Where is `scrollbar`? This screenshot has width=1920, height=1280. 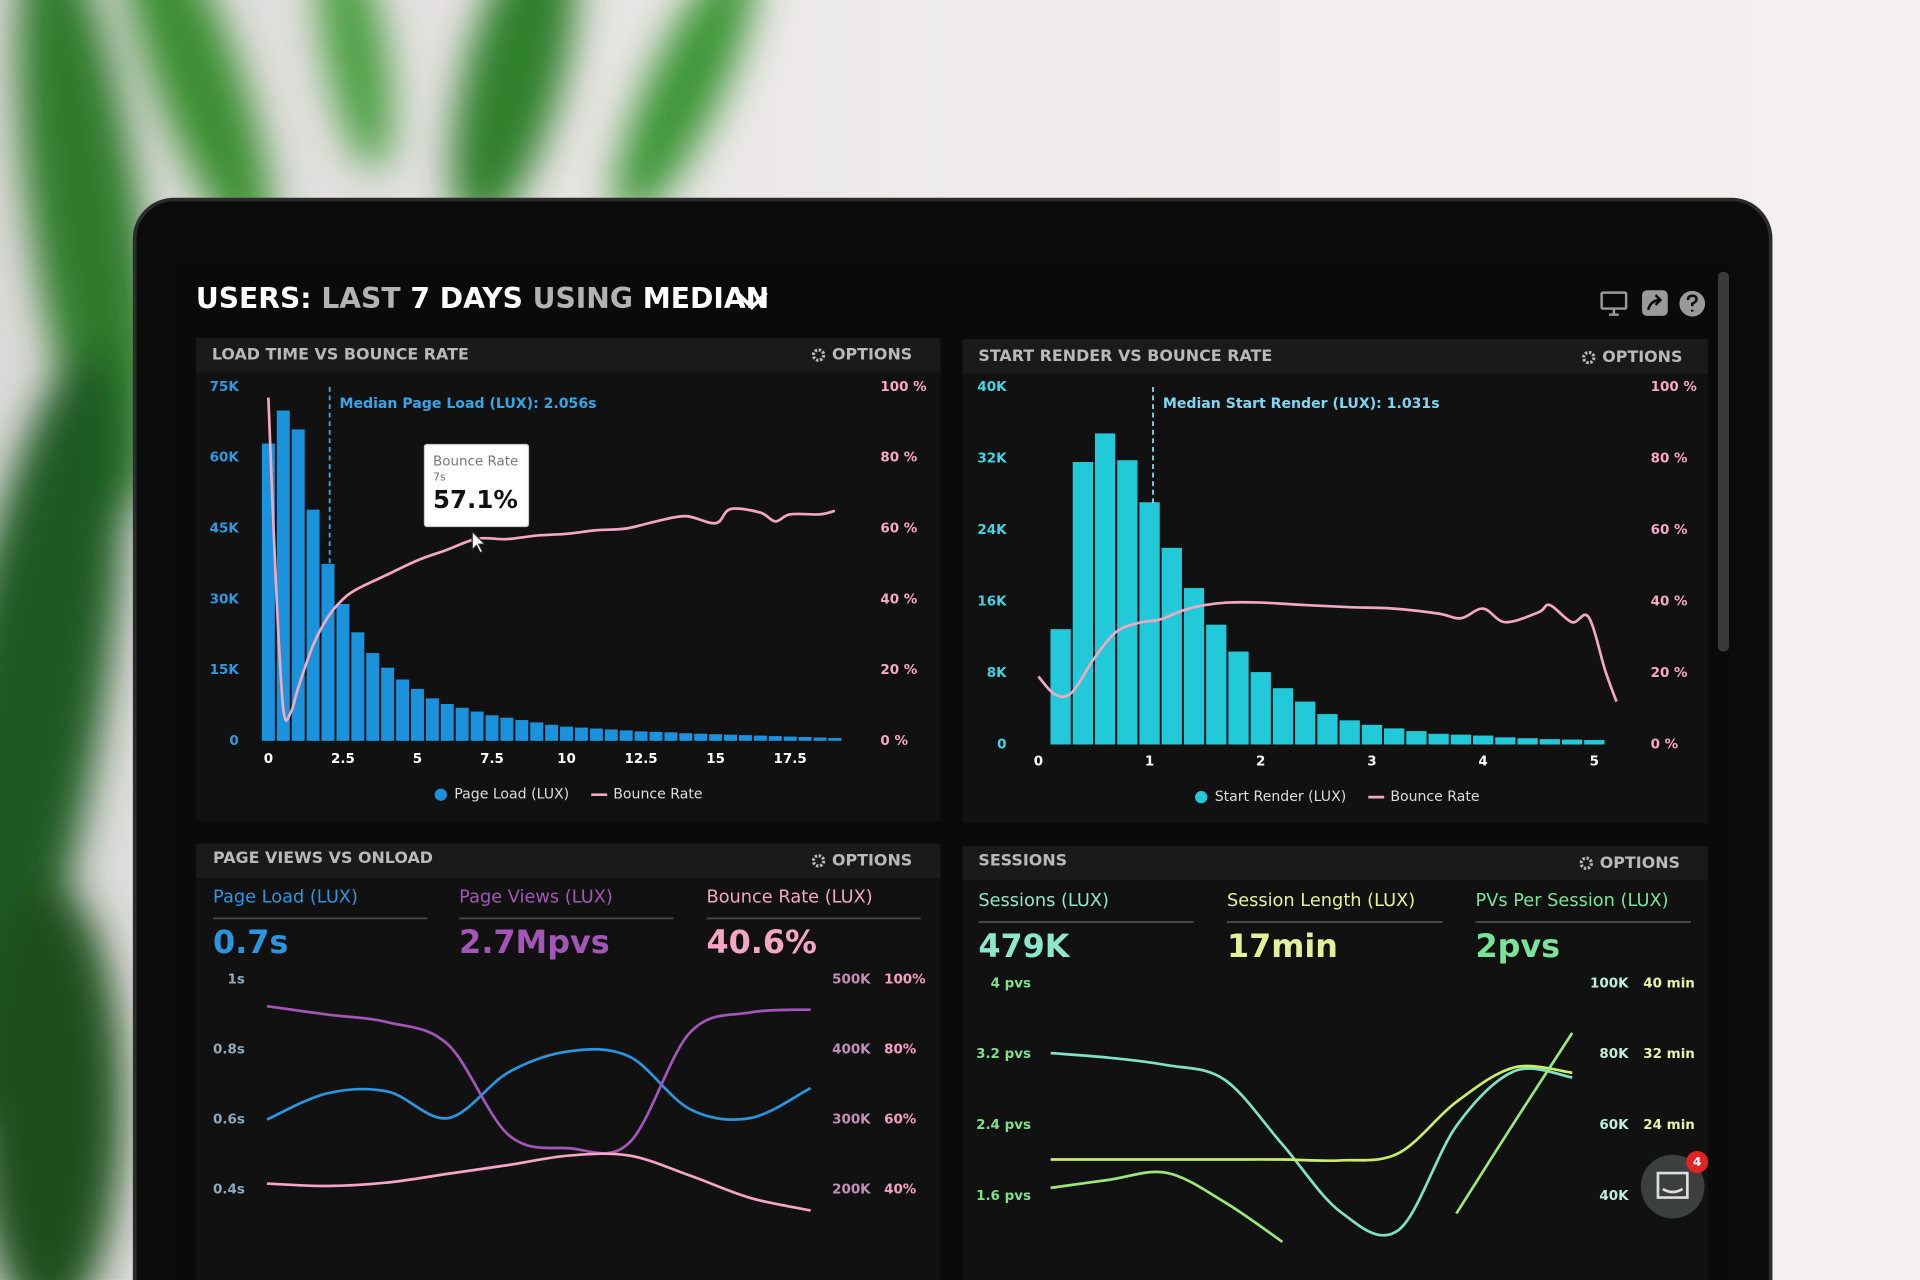
scrollbar is located at coordinates (1723, 461).